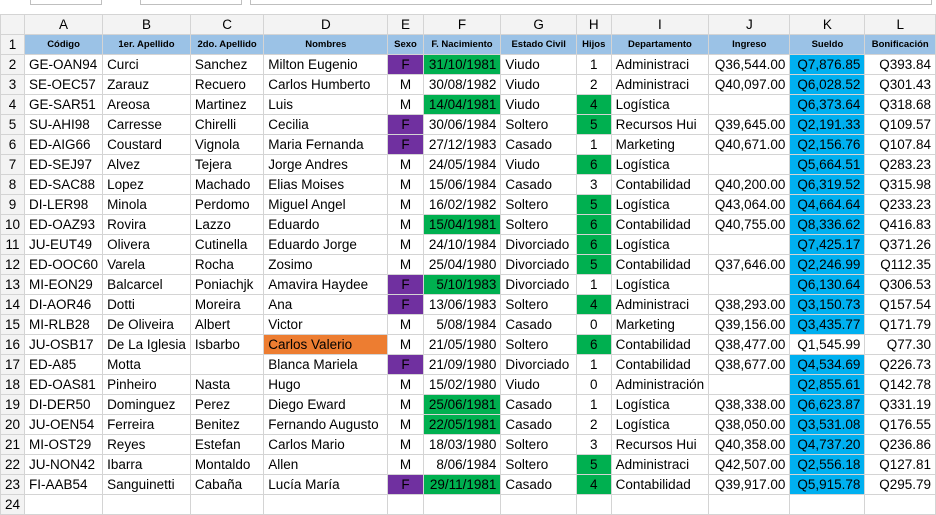  What do you see at coordinates (64, 44) in the screenshot?
I see `field-header-cell: Código` at bounding box center [64, 44].